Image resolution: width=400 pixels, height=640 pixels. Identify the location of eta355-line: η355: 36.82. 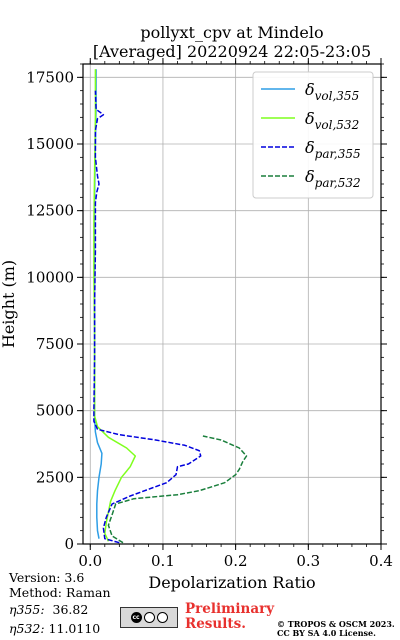
(48, 609).